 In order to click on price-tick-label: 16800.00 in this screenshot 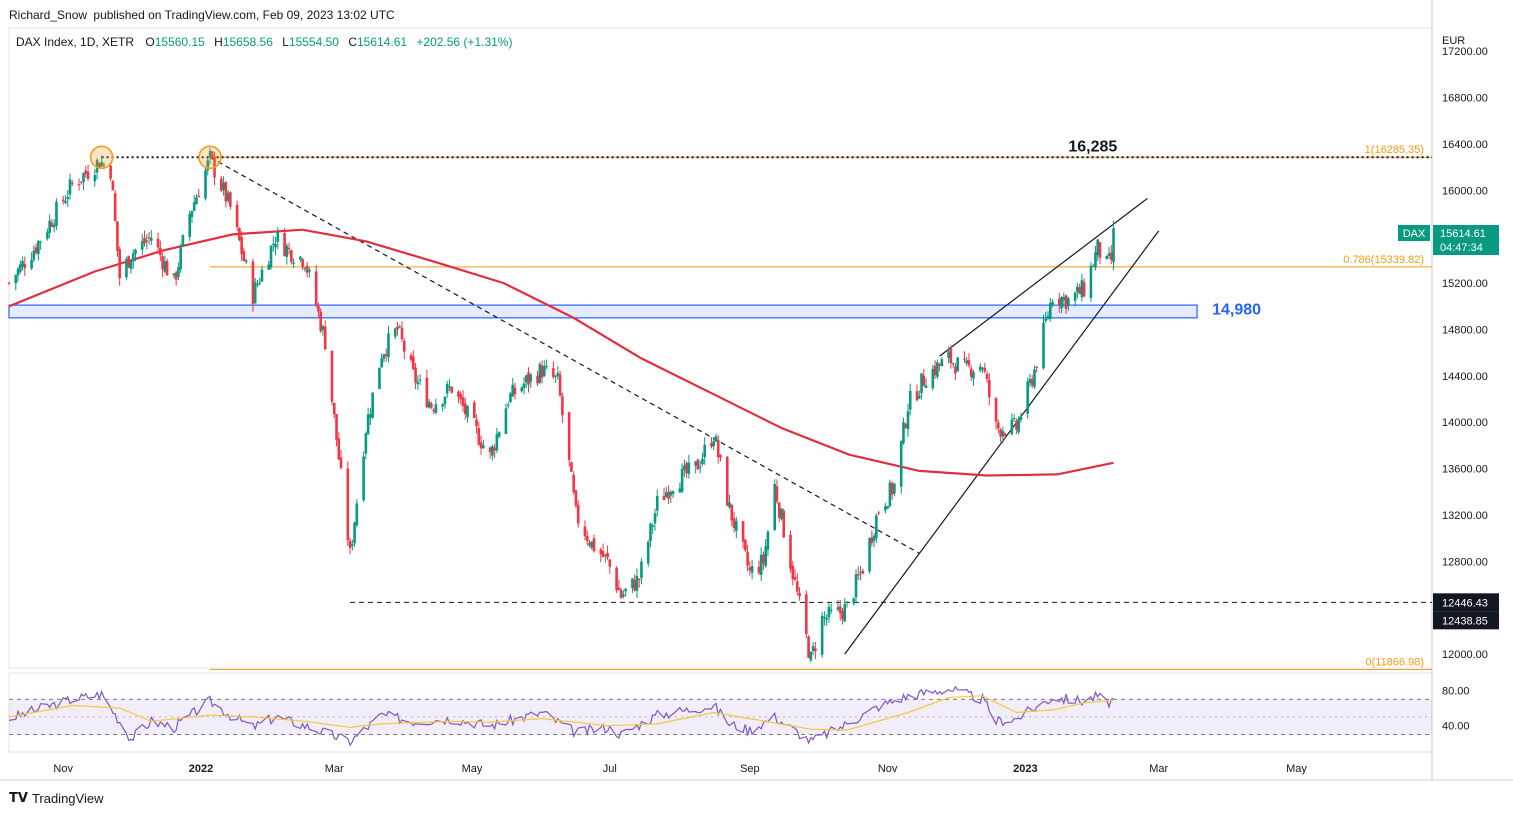, I will do `click(1465, 99)`.